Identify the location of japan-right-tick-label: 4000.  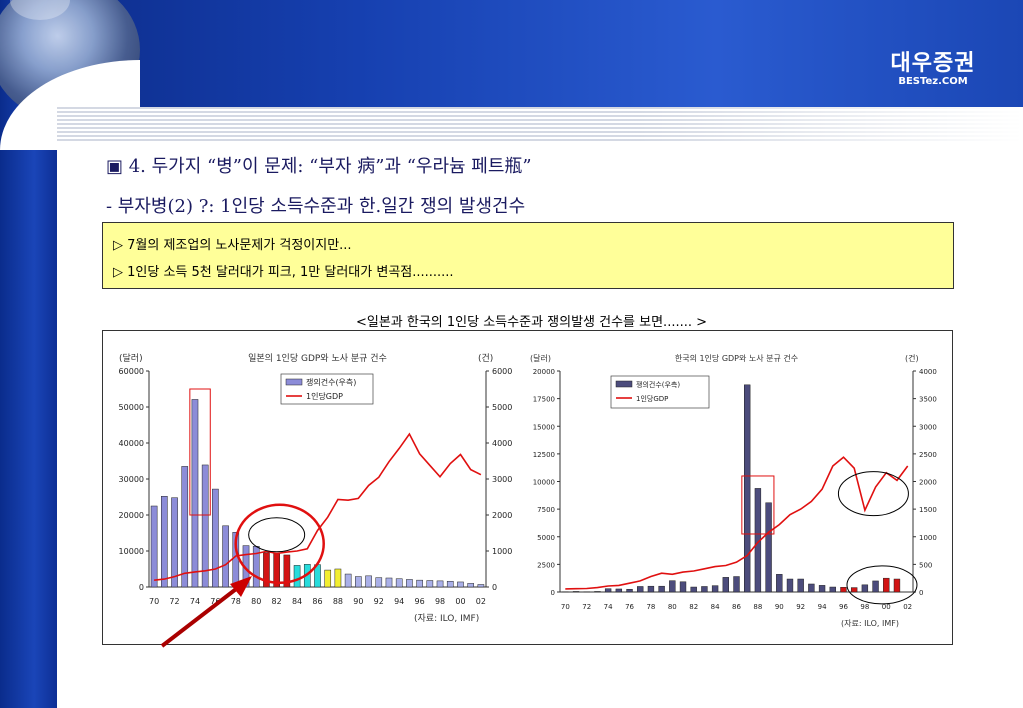
(502, 443).